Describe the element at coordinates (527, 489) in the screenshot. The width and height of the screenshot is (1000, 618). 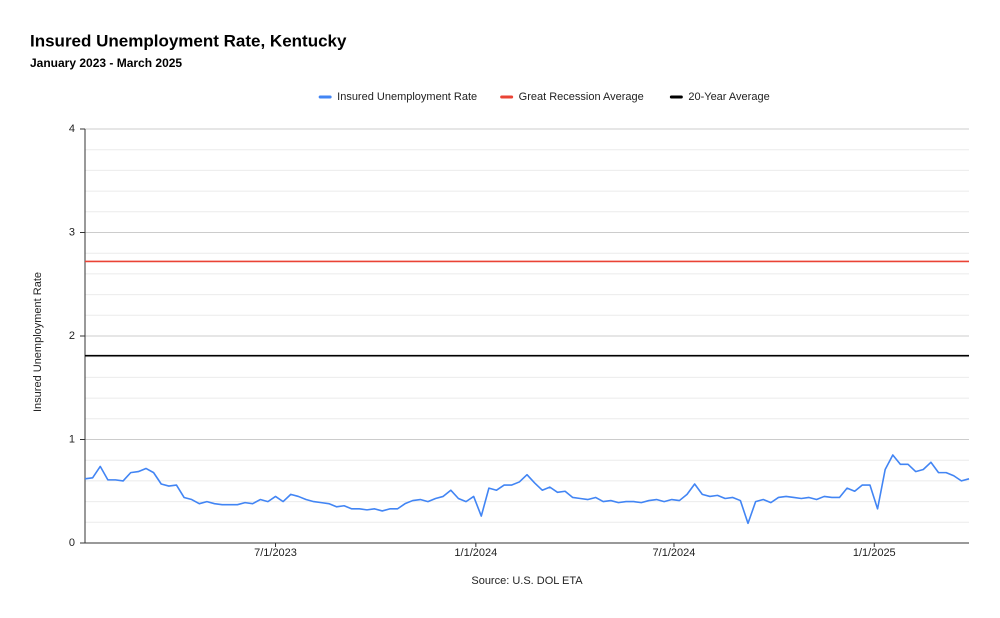
I see `series-line` at that location.